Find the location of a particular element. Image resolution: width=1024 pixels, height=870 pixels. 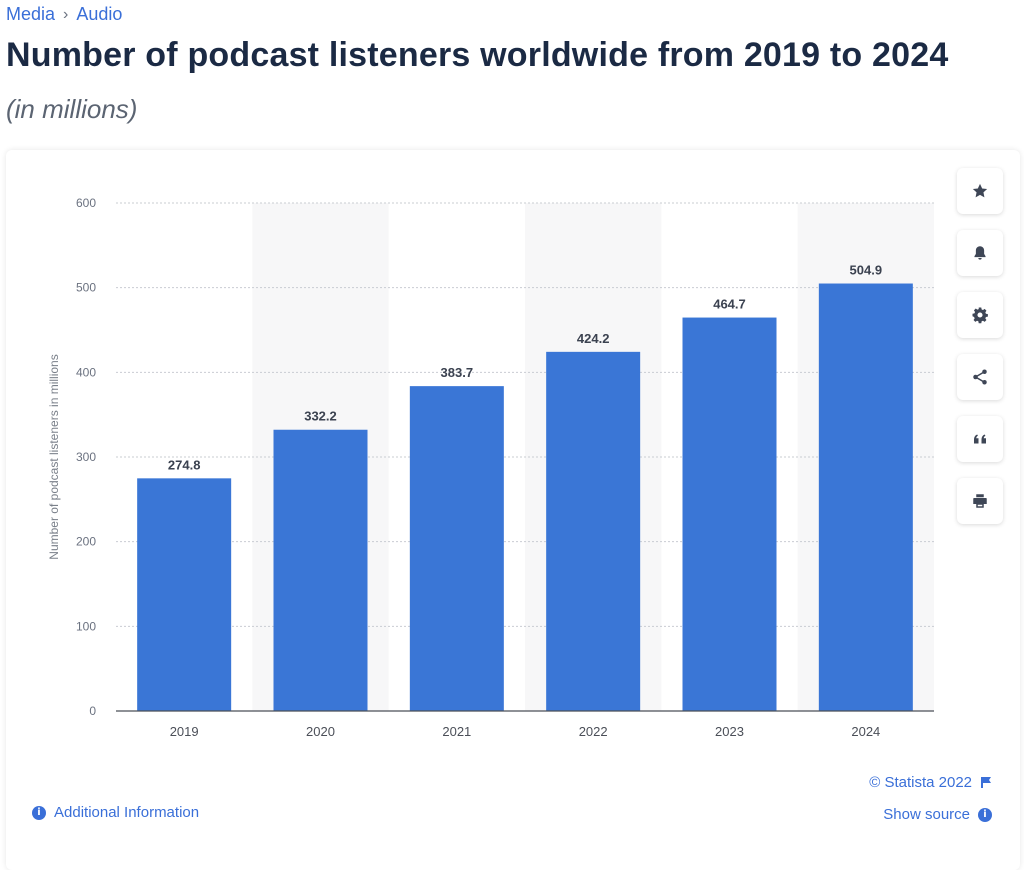

settings-button is located at coordinates (980, 315).